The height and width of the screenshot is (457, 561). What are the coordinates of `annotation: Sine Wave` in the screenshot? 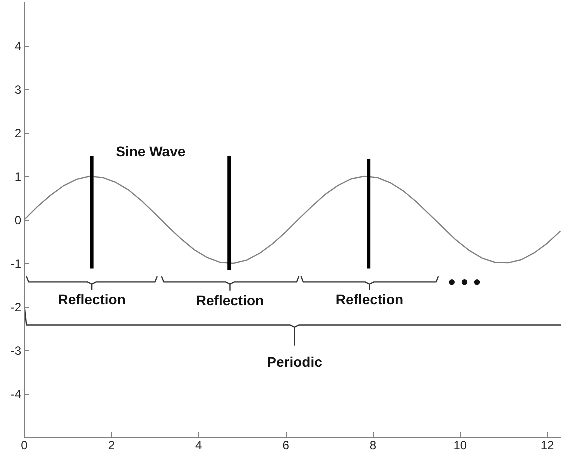 It's located at (151, 151).